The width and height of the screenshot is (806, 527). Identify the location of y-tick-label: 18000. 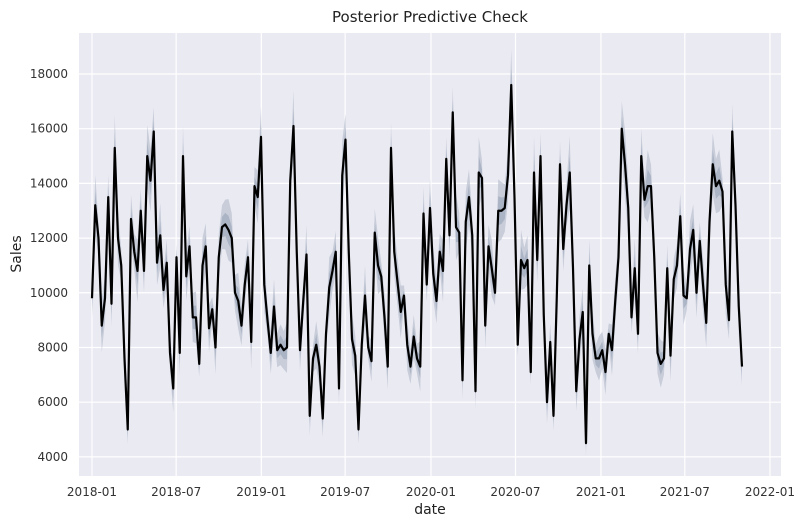
(49, 74).